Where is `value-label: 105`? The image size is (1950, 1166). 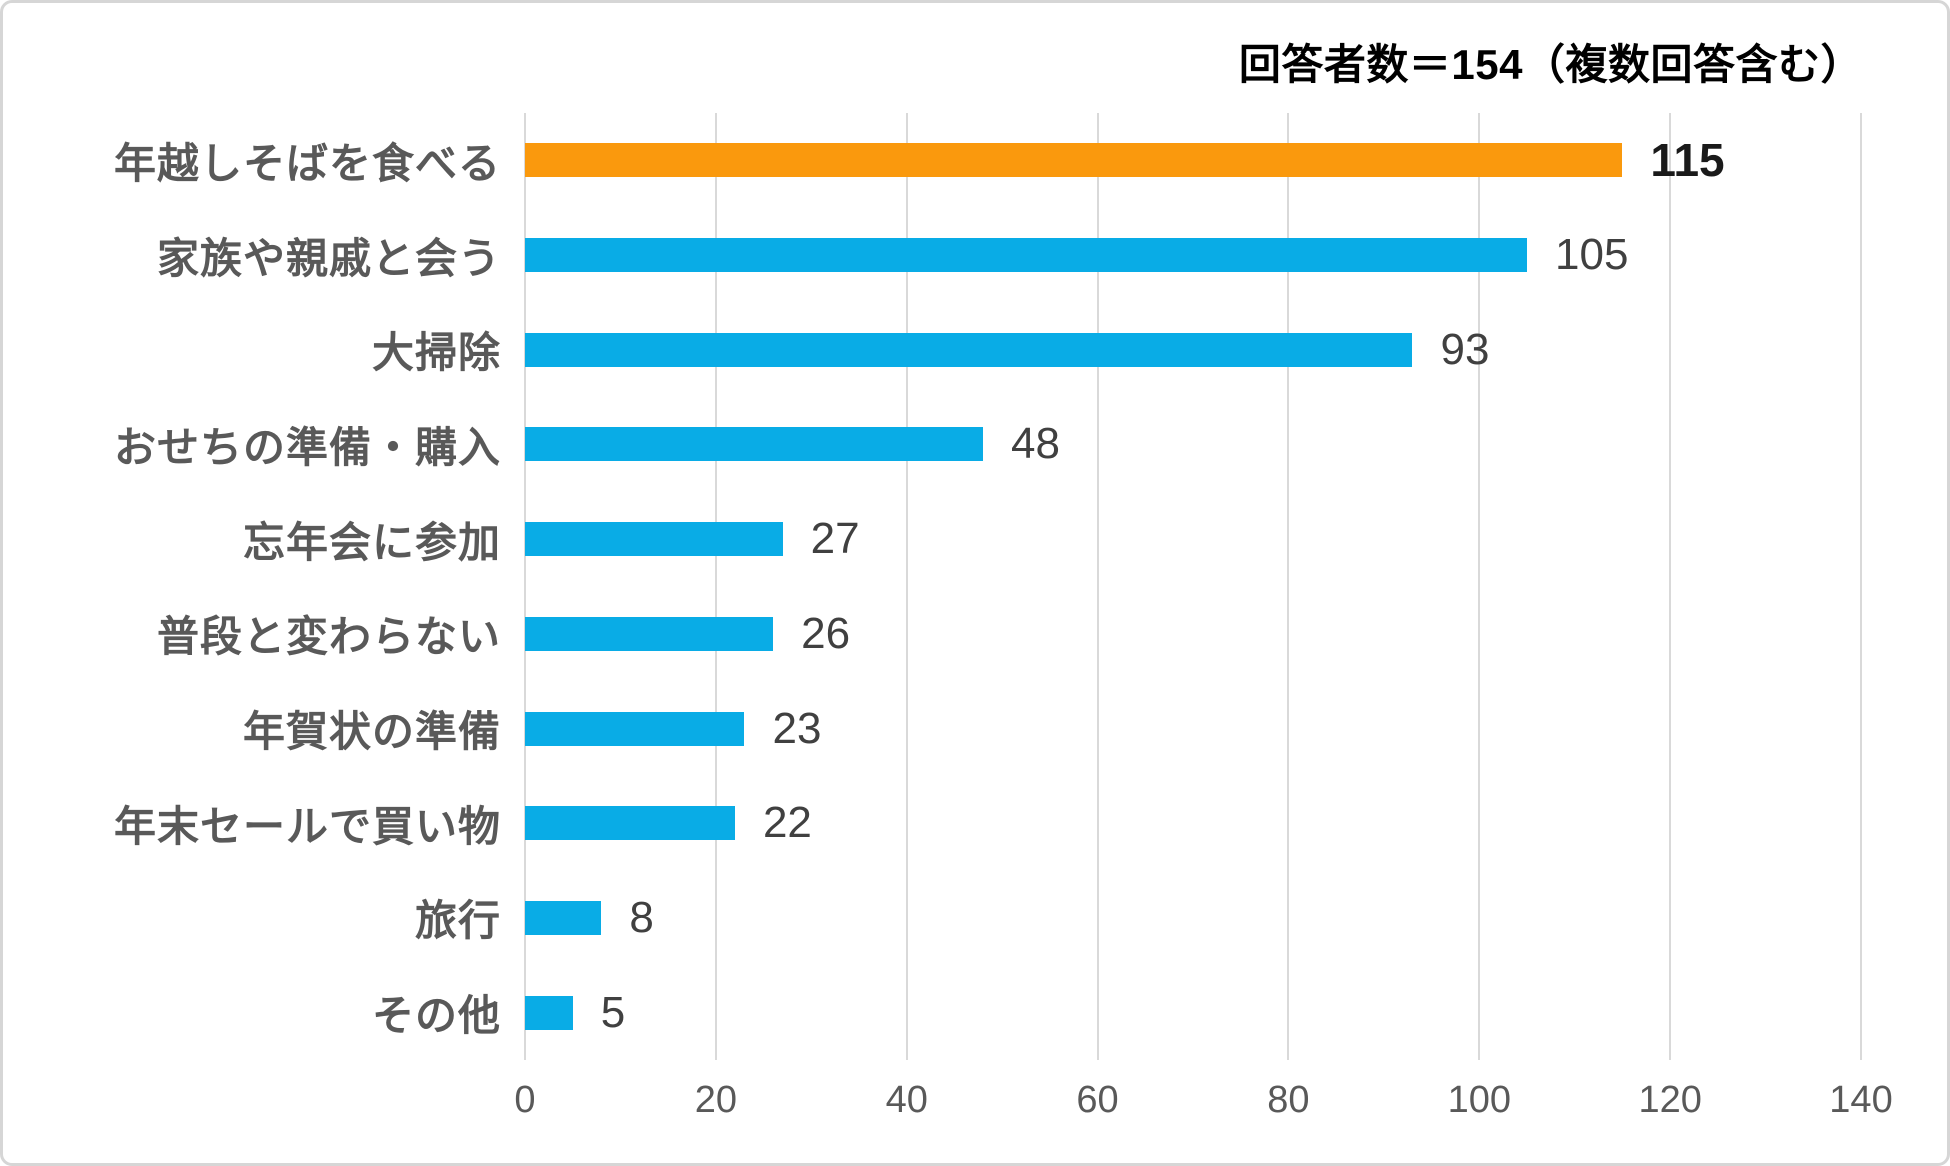
value-label: 105 is located at coordinates (1592, 255).